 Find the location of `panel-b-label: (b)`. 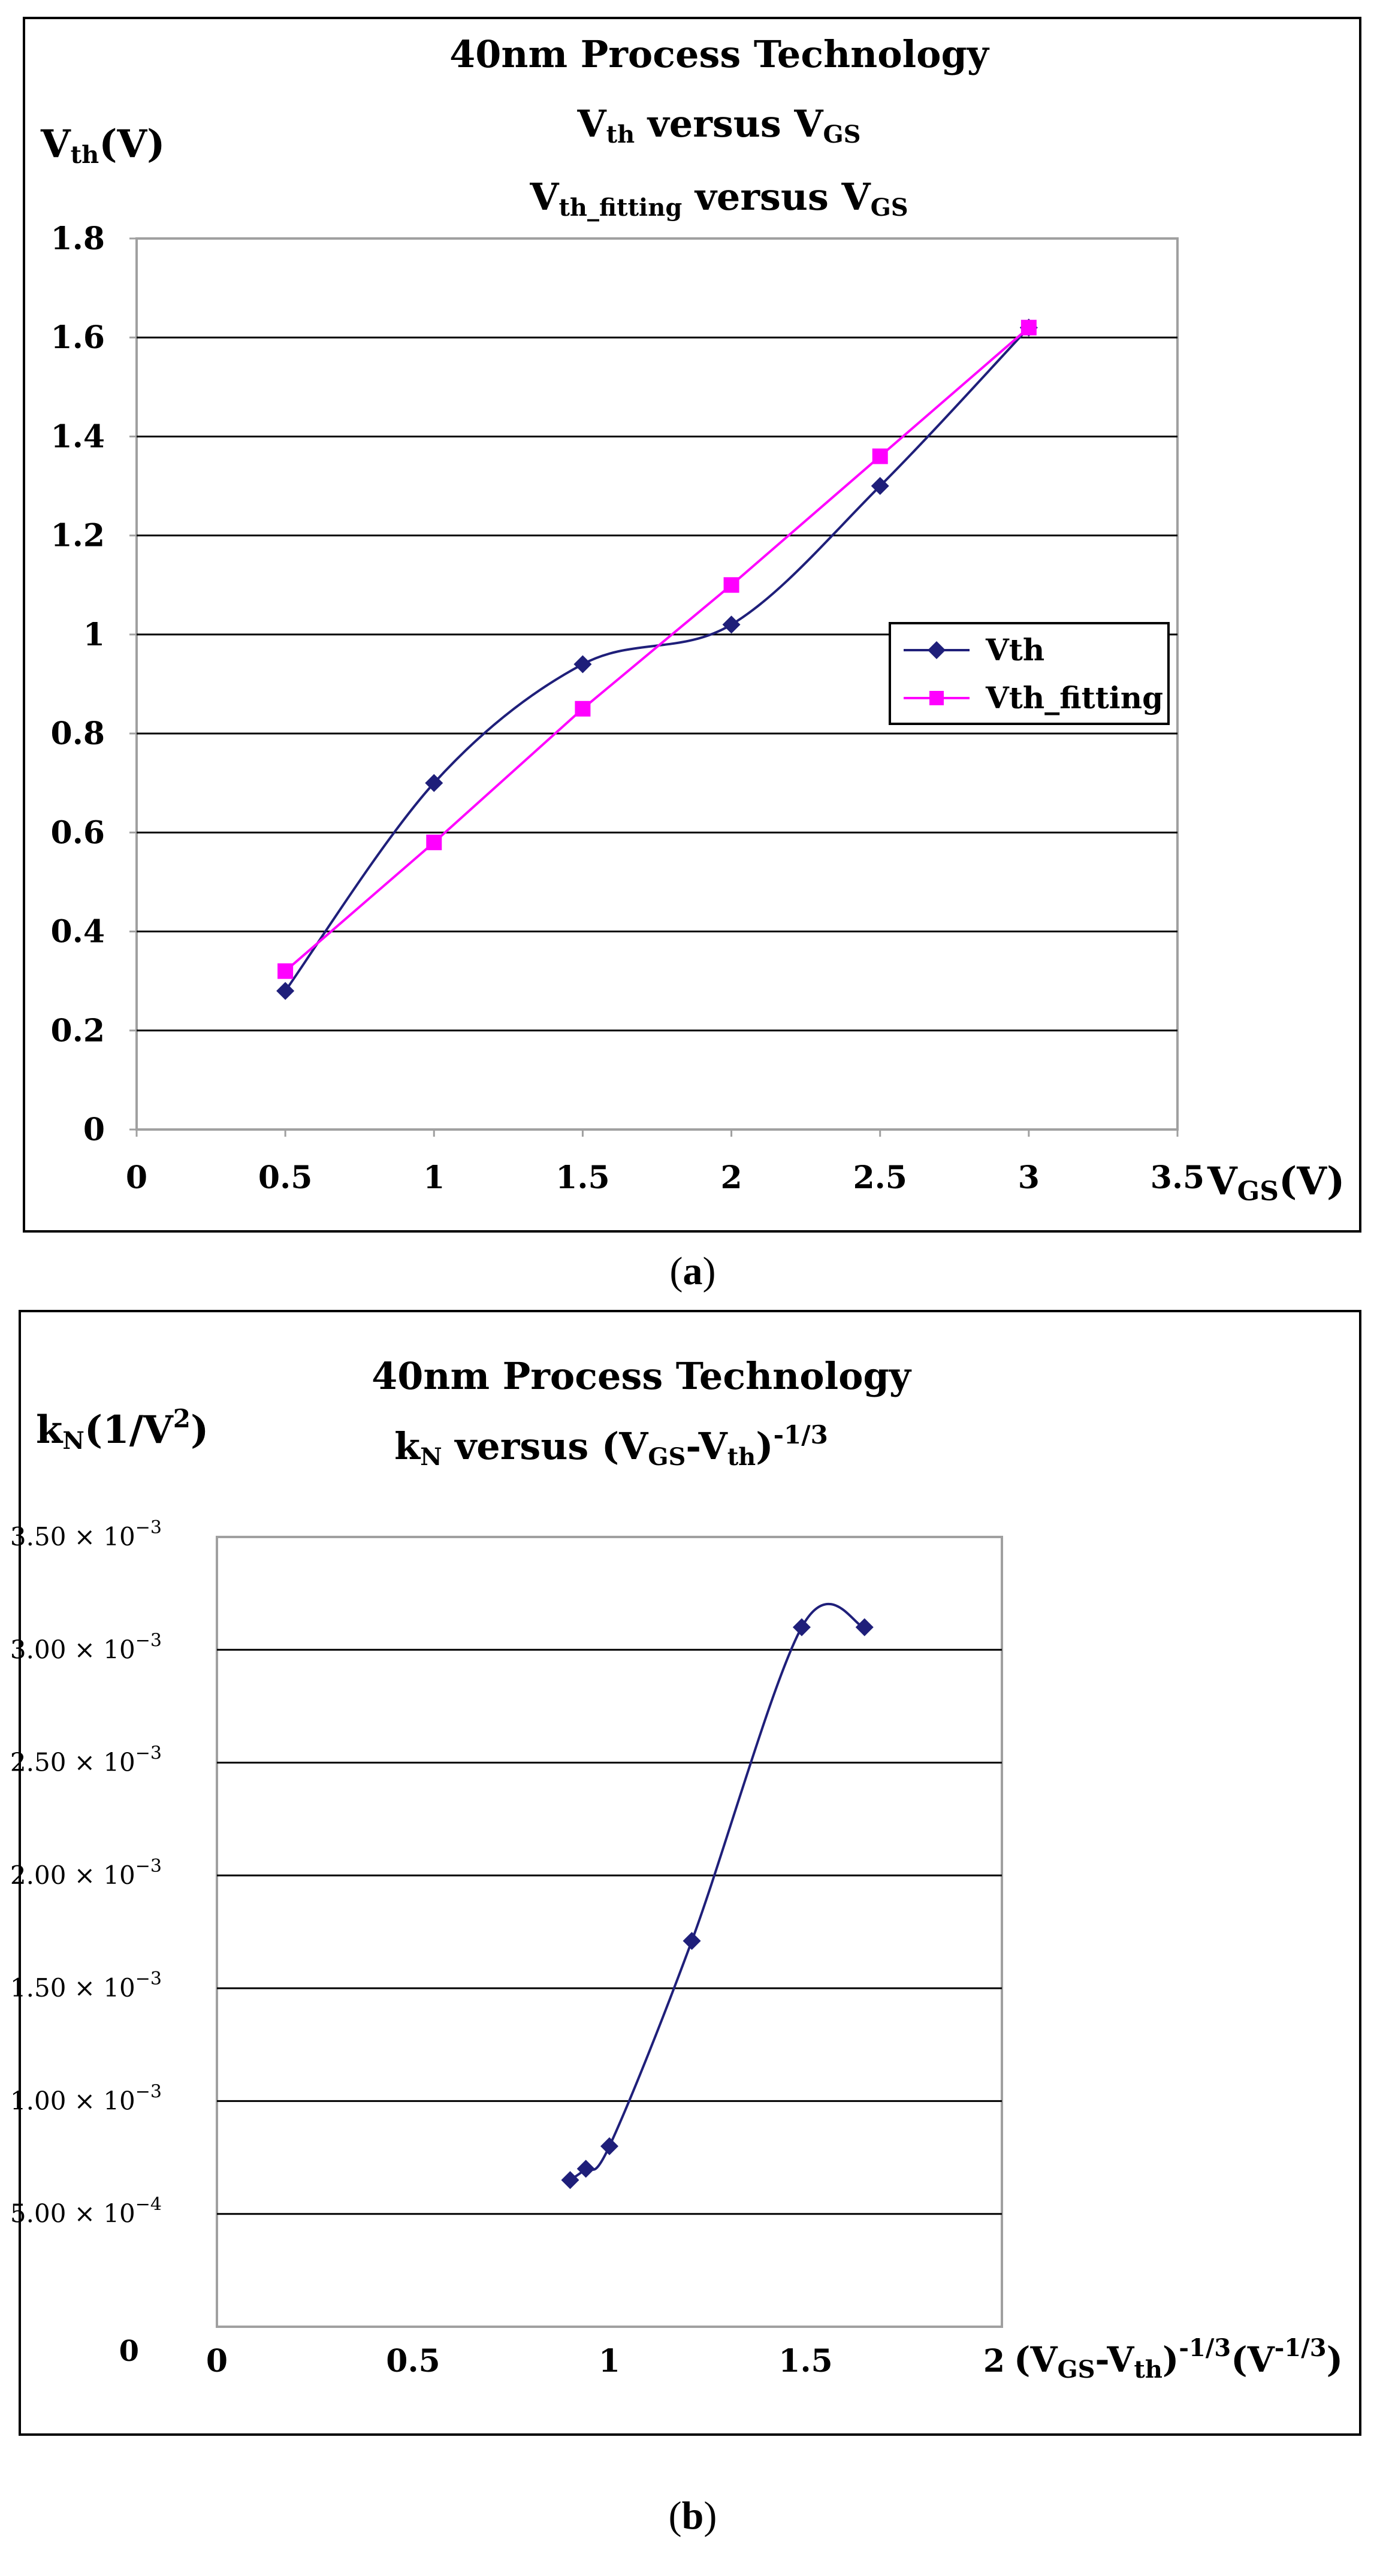

panel-b-label: (b) is located at coordinates (693, 2516).